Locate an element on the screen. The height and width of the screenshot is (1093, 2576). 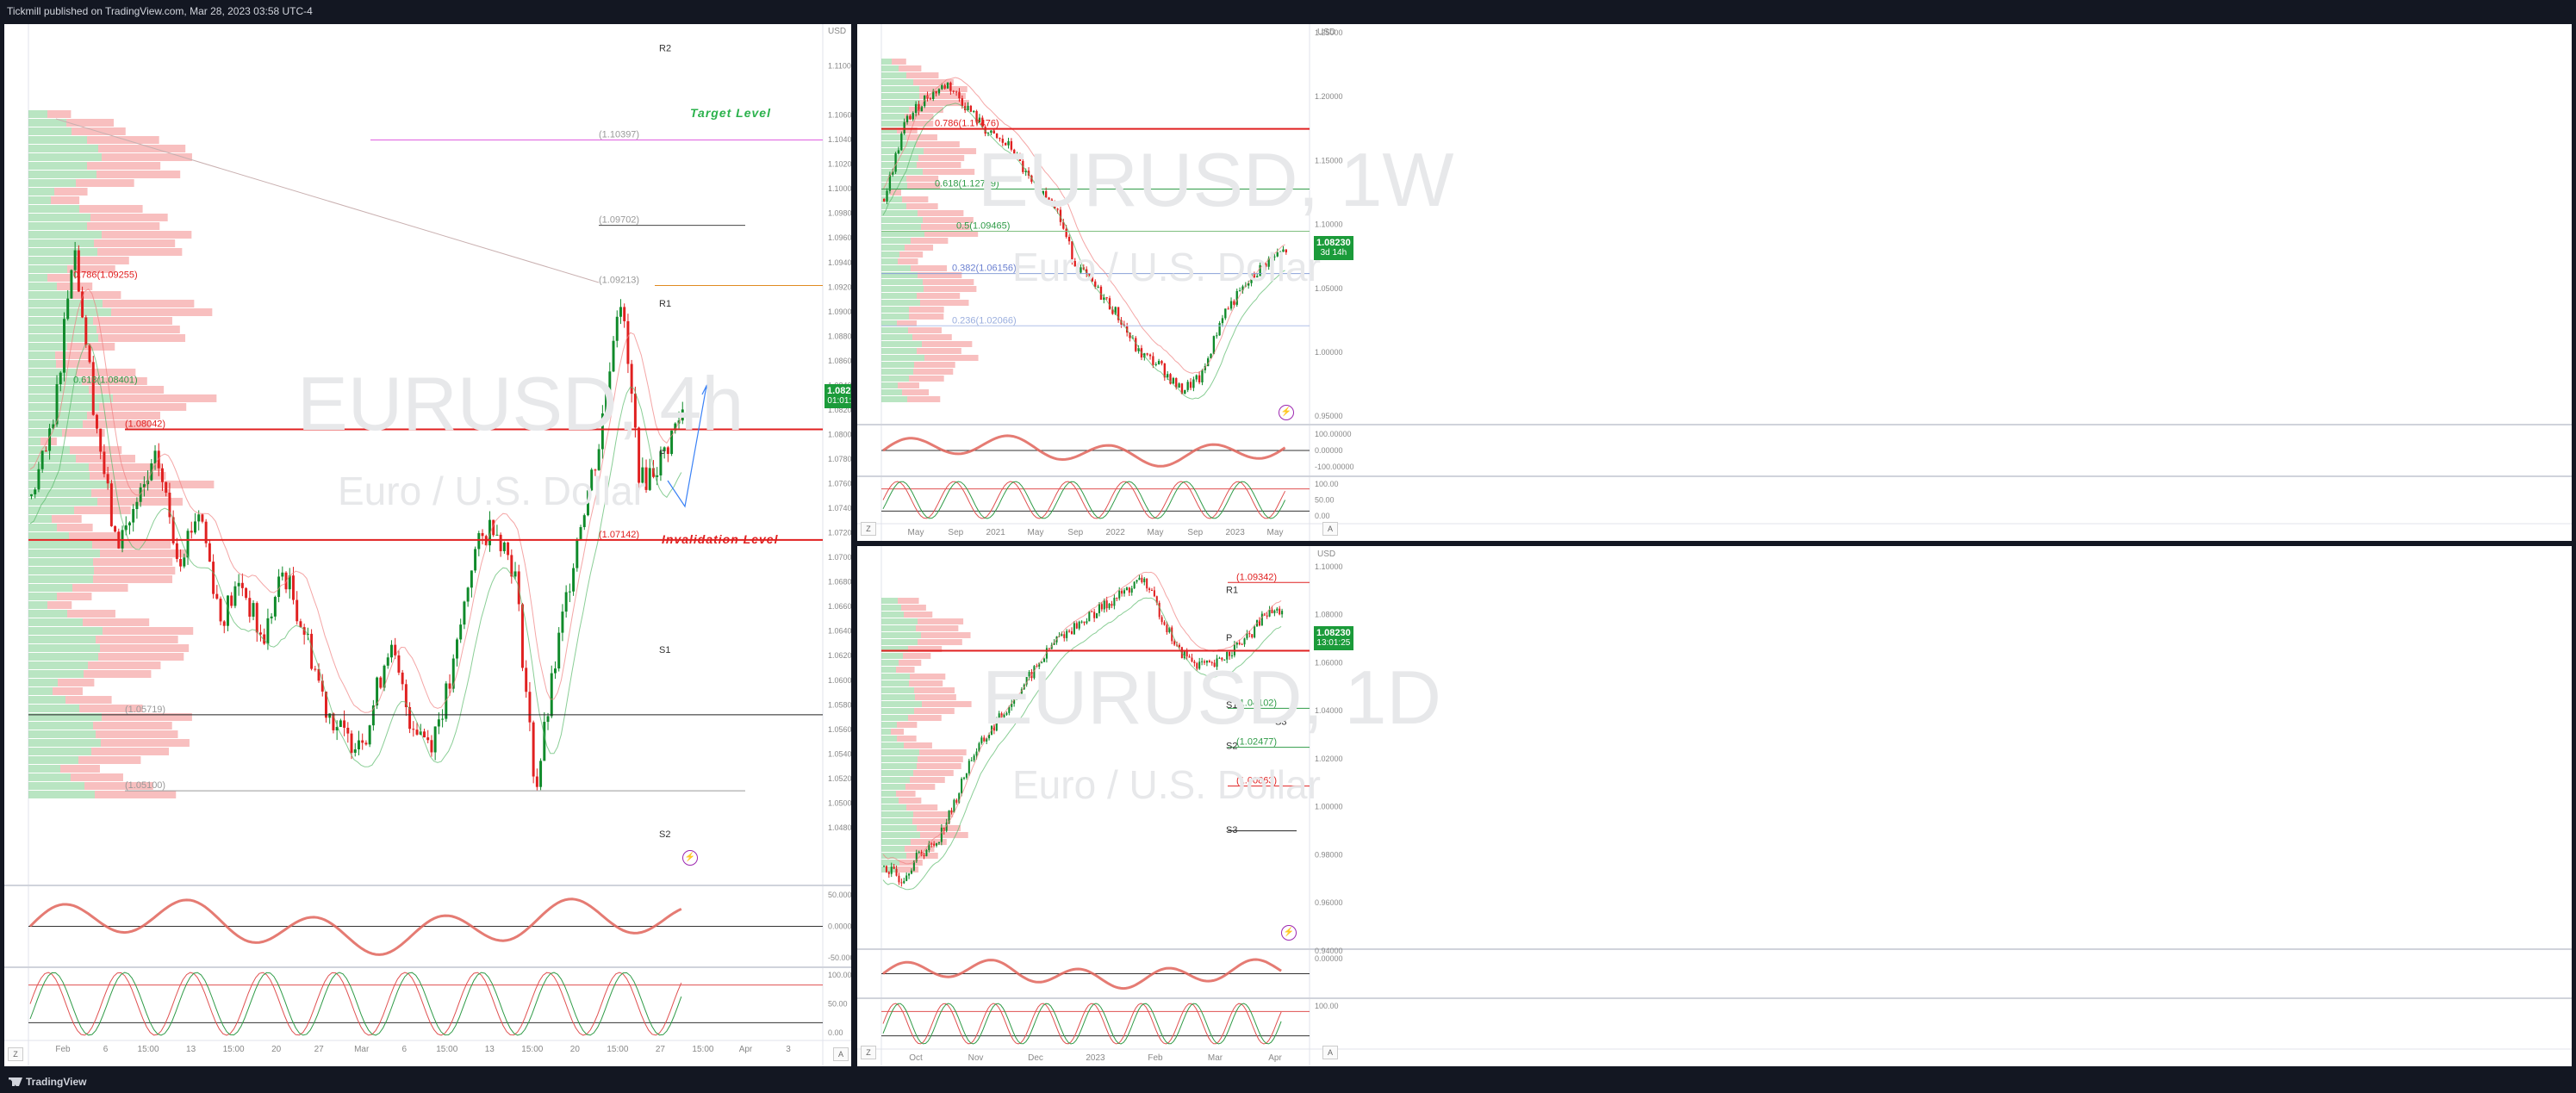
price-tick-label: 1.09200 is located at coordinates (840, 287).